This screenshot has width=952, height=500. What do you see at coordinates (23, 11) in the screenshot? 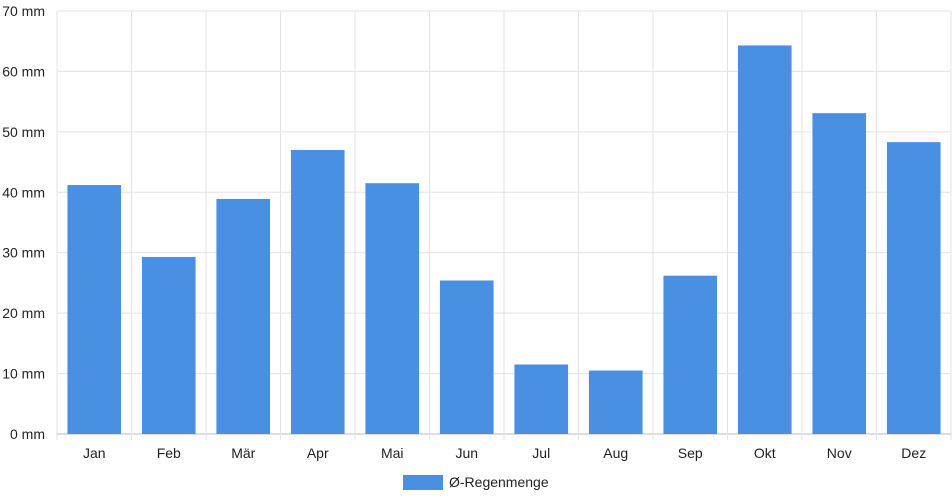
I see `y-tick-label: 70 mm` at bounding box center [23, 11].